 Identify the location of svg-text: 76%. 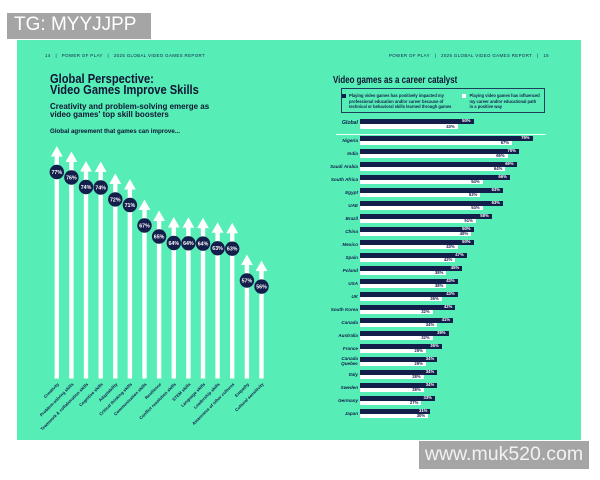
(71, 178).